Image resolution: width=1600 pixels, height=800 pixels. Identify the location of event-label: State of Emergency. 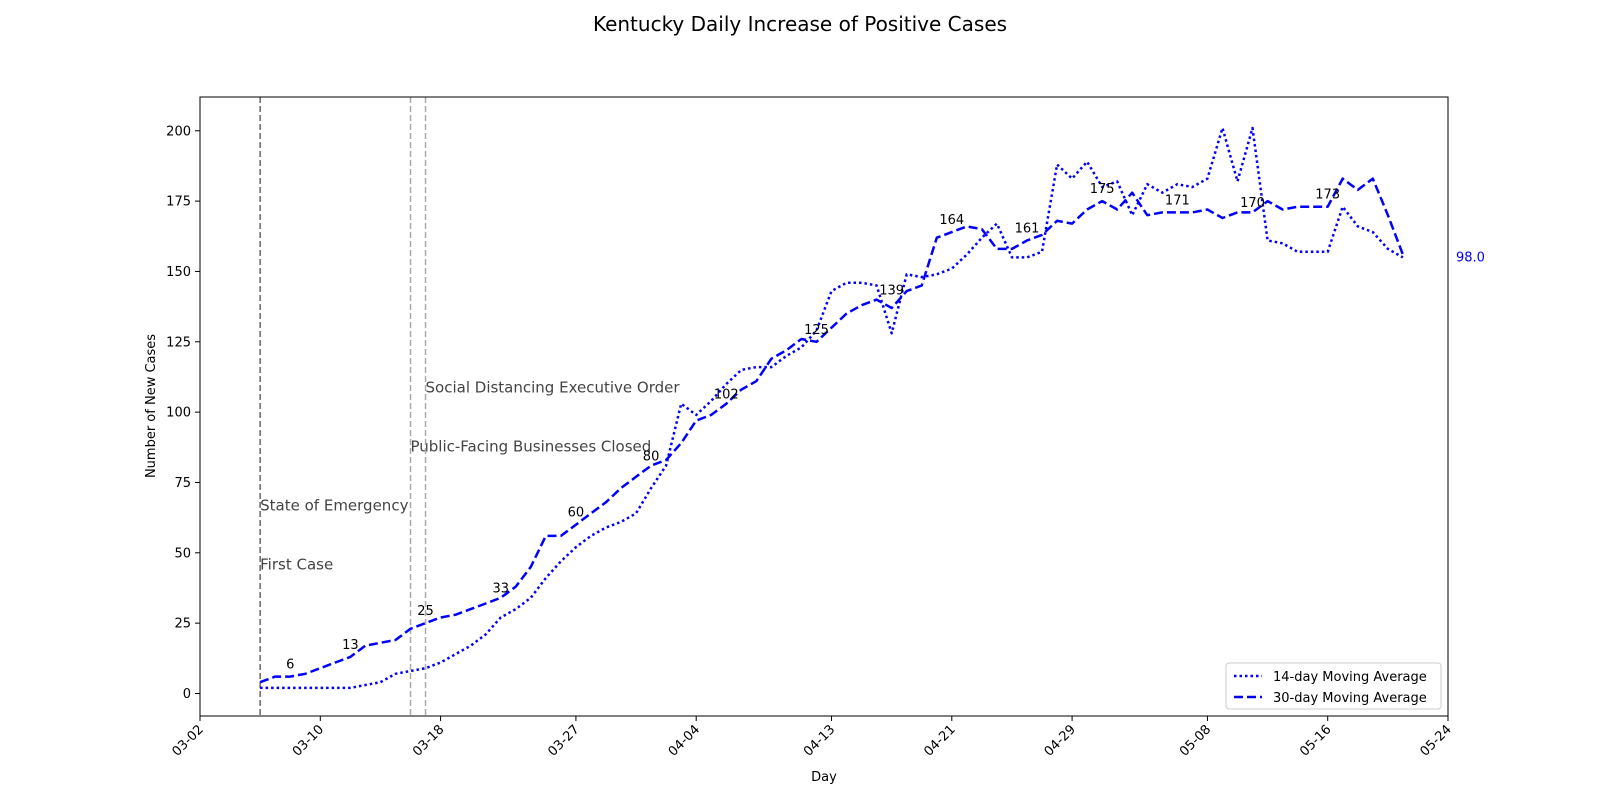
(334, 506).